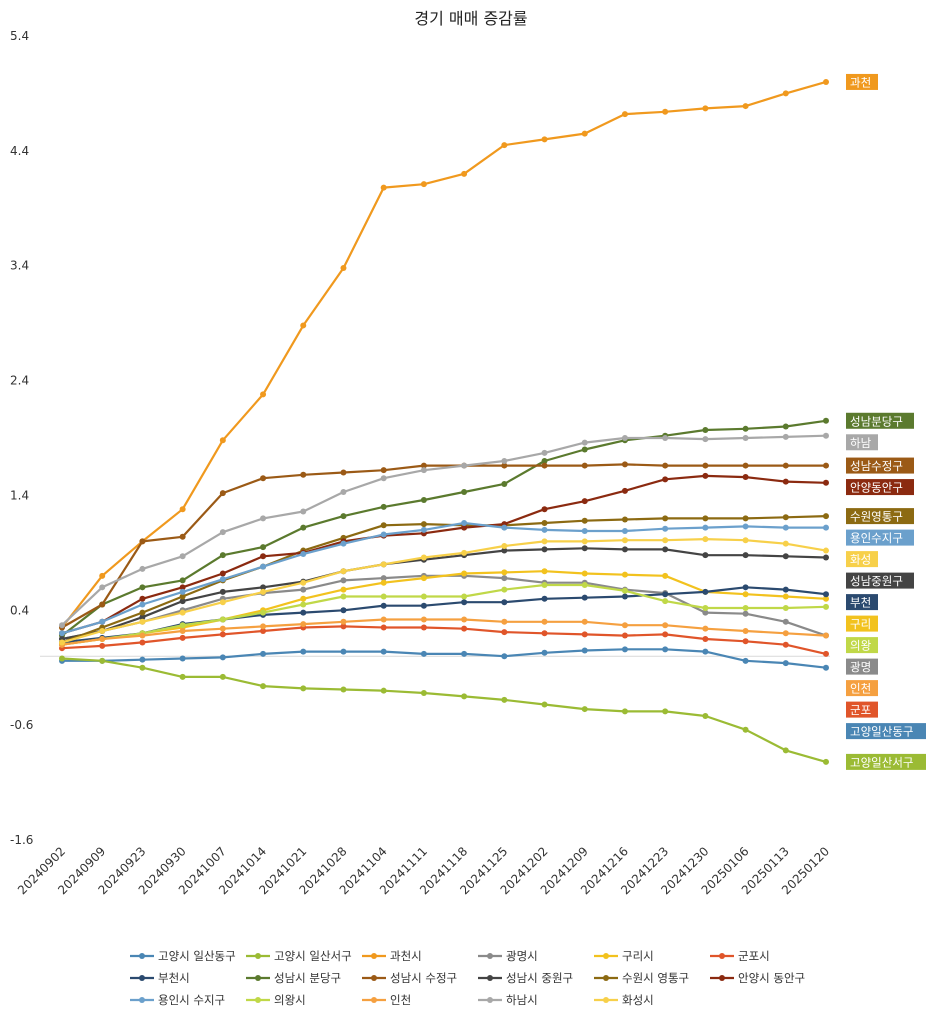  Describe the element at coordinates (307, 978) in the screenshot. I see `legend-label: 성남시 분당구` at that location.